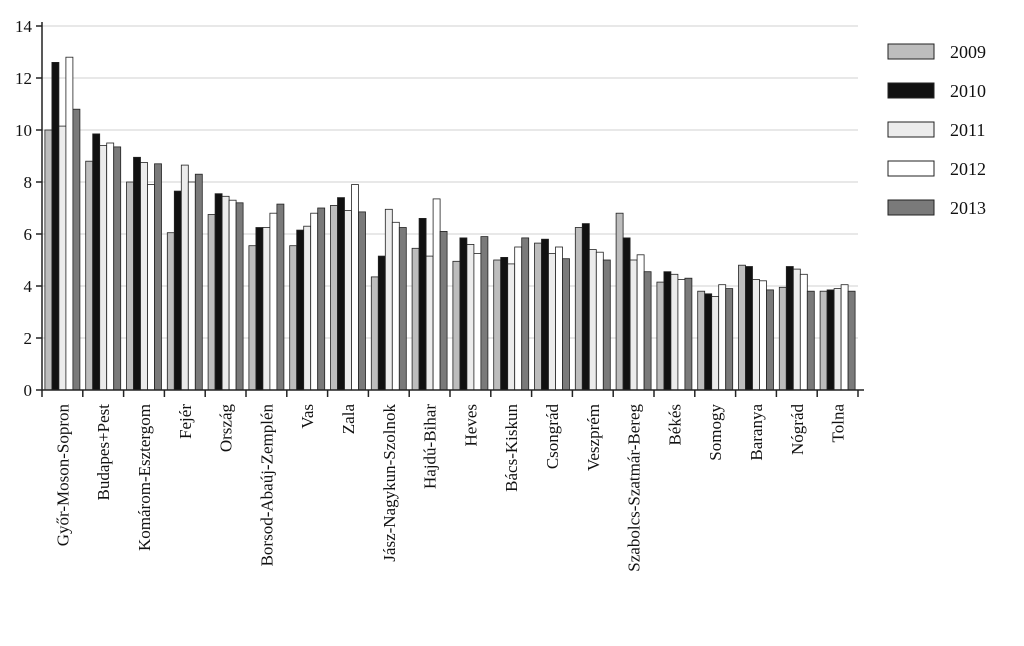 The image size is (1024, 646). Describe the element at coordinates (62, 475) in the screenshot. I see `x-tick-label: Győr-Moson-Sopron` at that location.